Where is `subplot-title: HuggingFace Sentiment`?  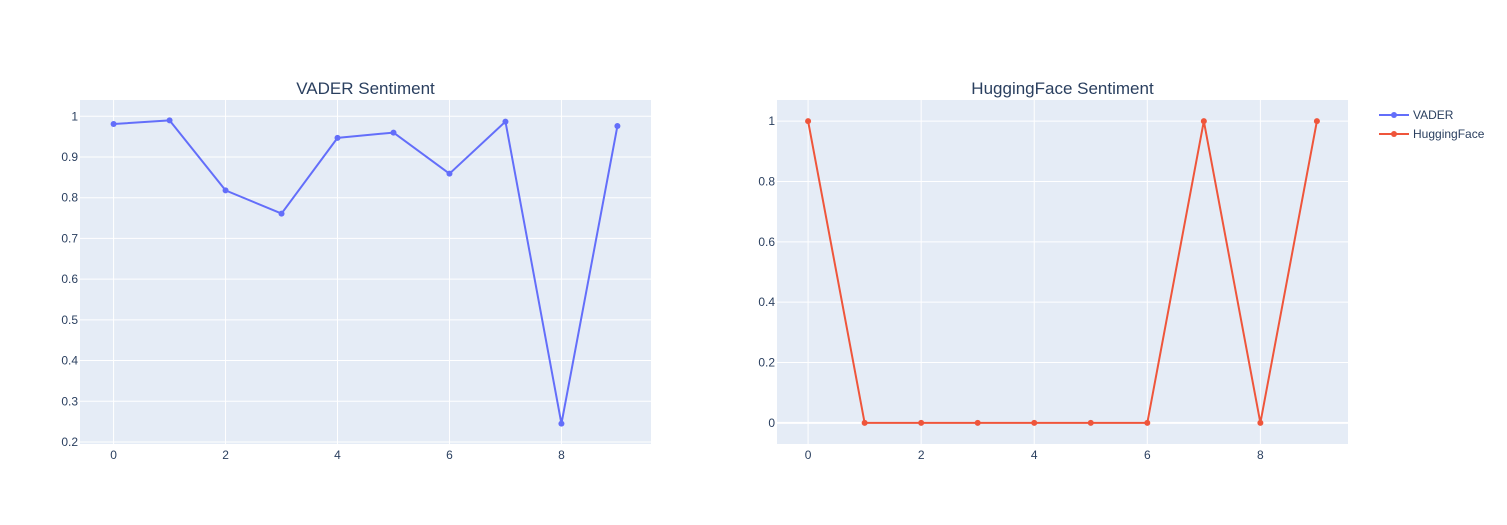 subplot-title: HuggingFace Sentiment is located at coordinates (1062, 88).